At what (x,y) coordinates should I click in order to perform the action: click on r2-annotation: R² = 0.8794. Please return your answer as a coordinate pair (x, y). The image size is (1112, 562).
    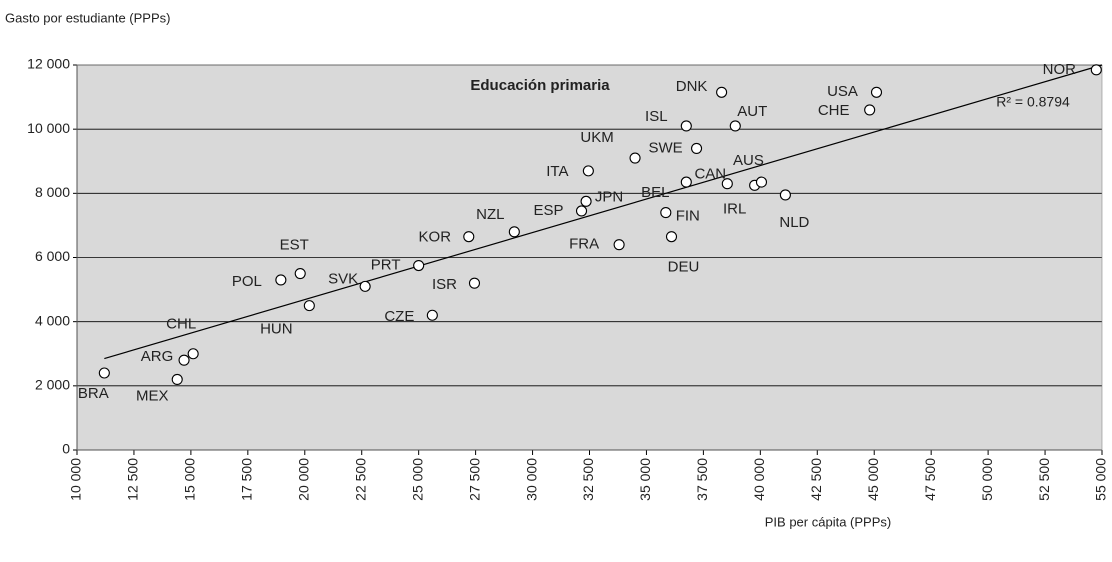
    Looking at the image, I should click on (1033, 102).